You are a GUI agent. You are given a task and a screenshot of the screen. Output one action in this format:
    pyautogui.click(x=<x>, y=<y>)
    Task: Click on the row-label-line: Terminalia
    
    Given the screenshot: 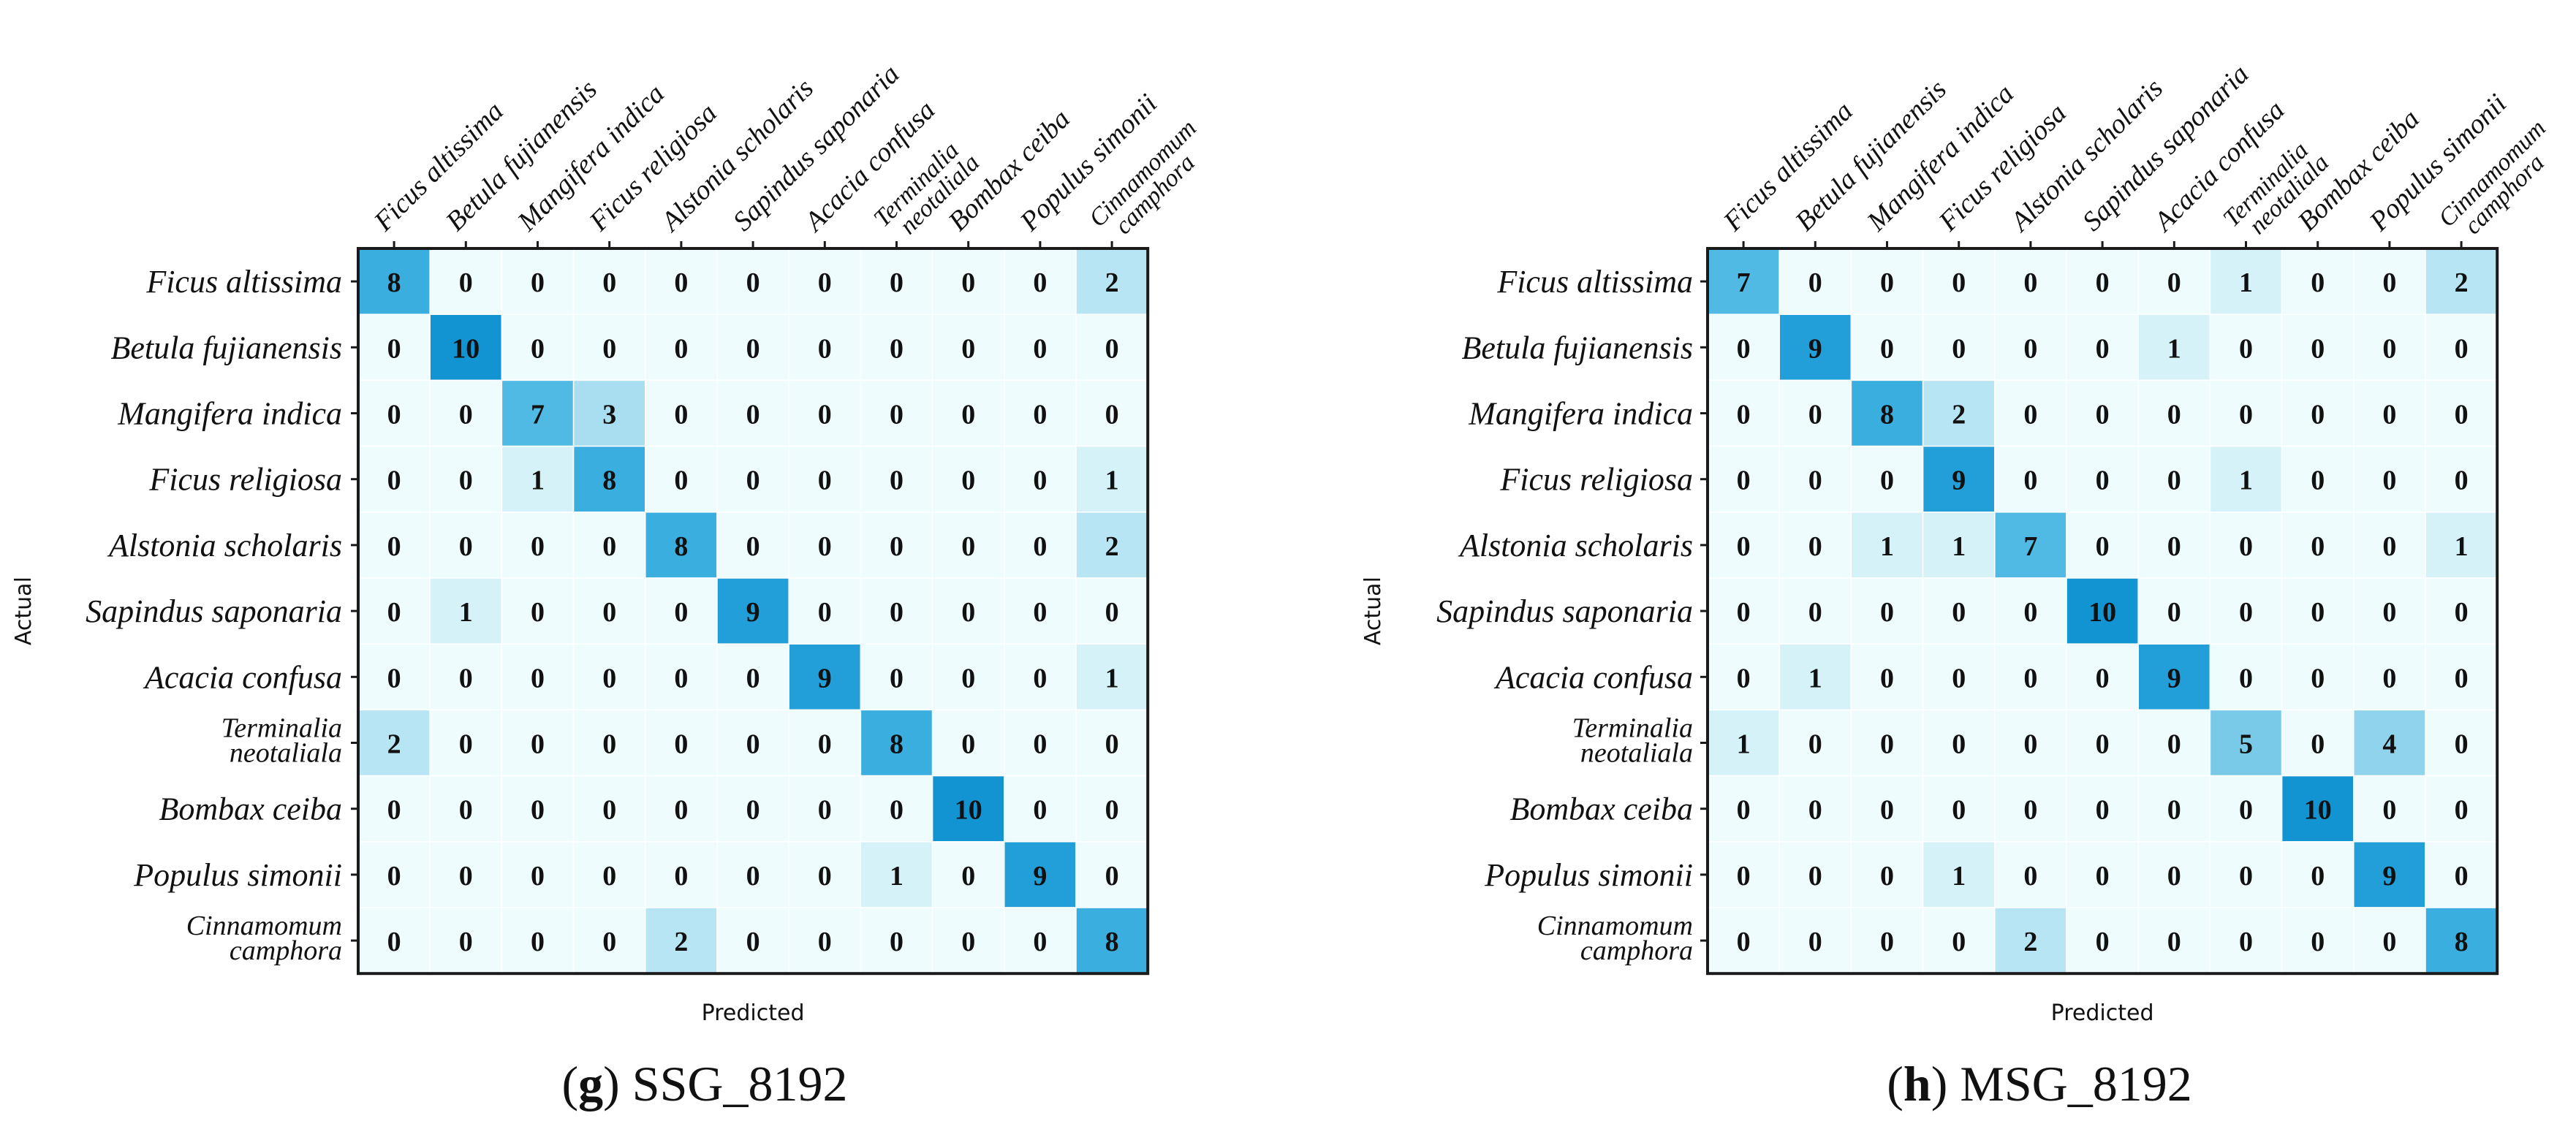 What is the action you would take?
    pyautogui.click(x=1632, y=728)
    